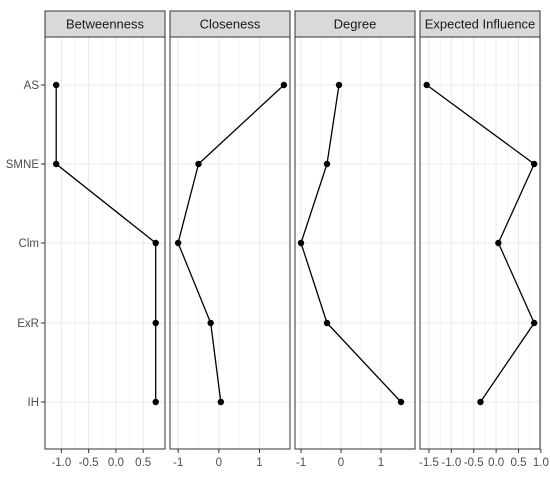 The image size is (550, 480). Describe the element at coordinates (327, 323) in the screenshot. I see `point-degree-exr` at that location.